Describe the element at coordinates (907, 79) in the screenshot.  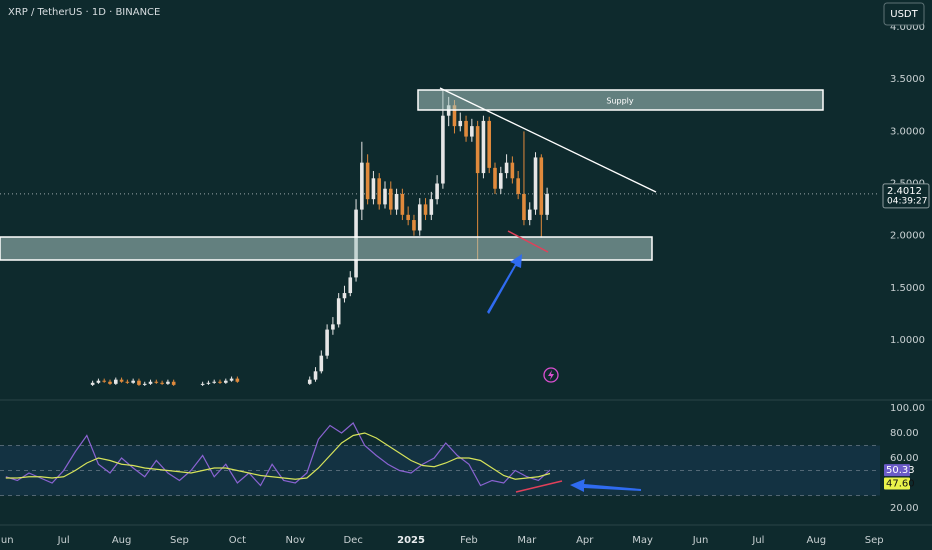
I see `price-tick-label: 3.5000` at that location.